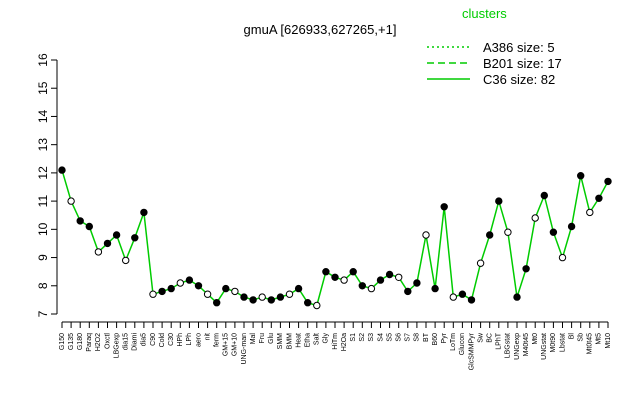 This screenshot has width=640, height=405. Describe the element at coordinates (484, 13) in the screenshot. I see `legend-title: clusters` at that location.